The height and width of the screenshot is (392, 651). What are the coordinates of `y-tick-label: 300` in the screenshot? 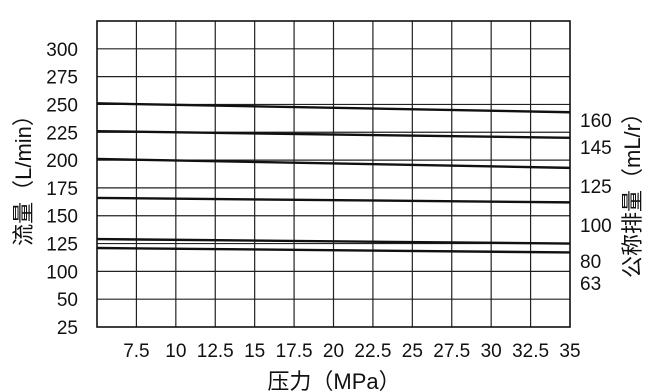 It's located at (62, 50).